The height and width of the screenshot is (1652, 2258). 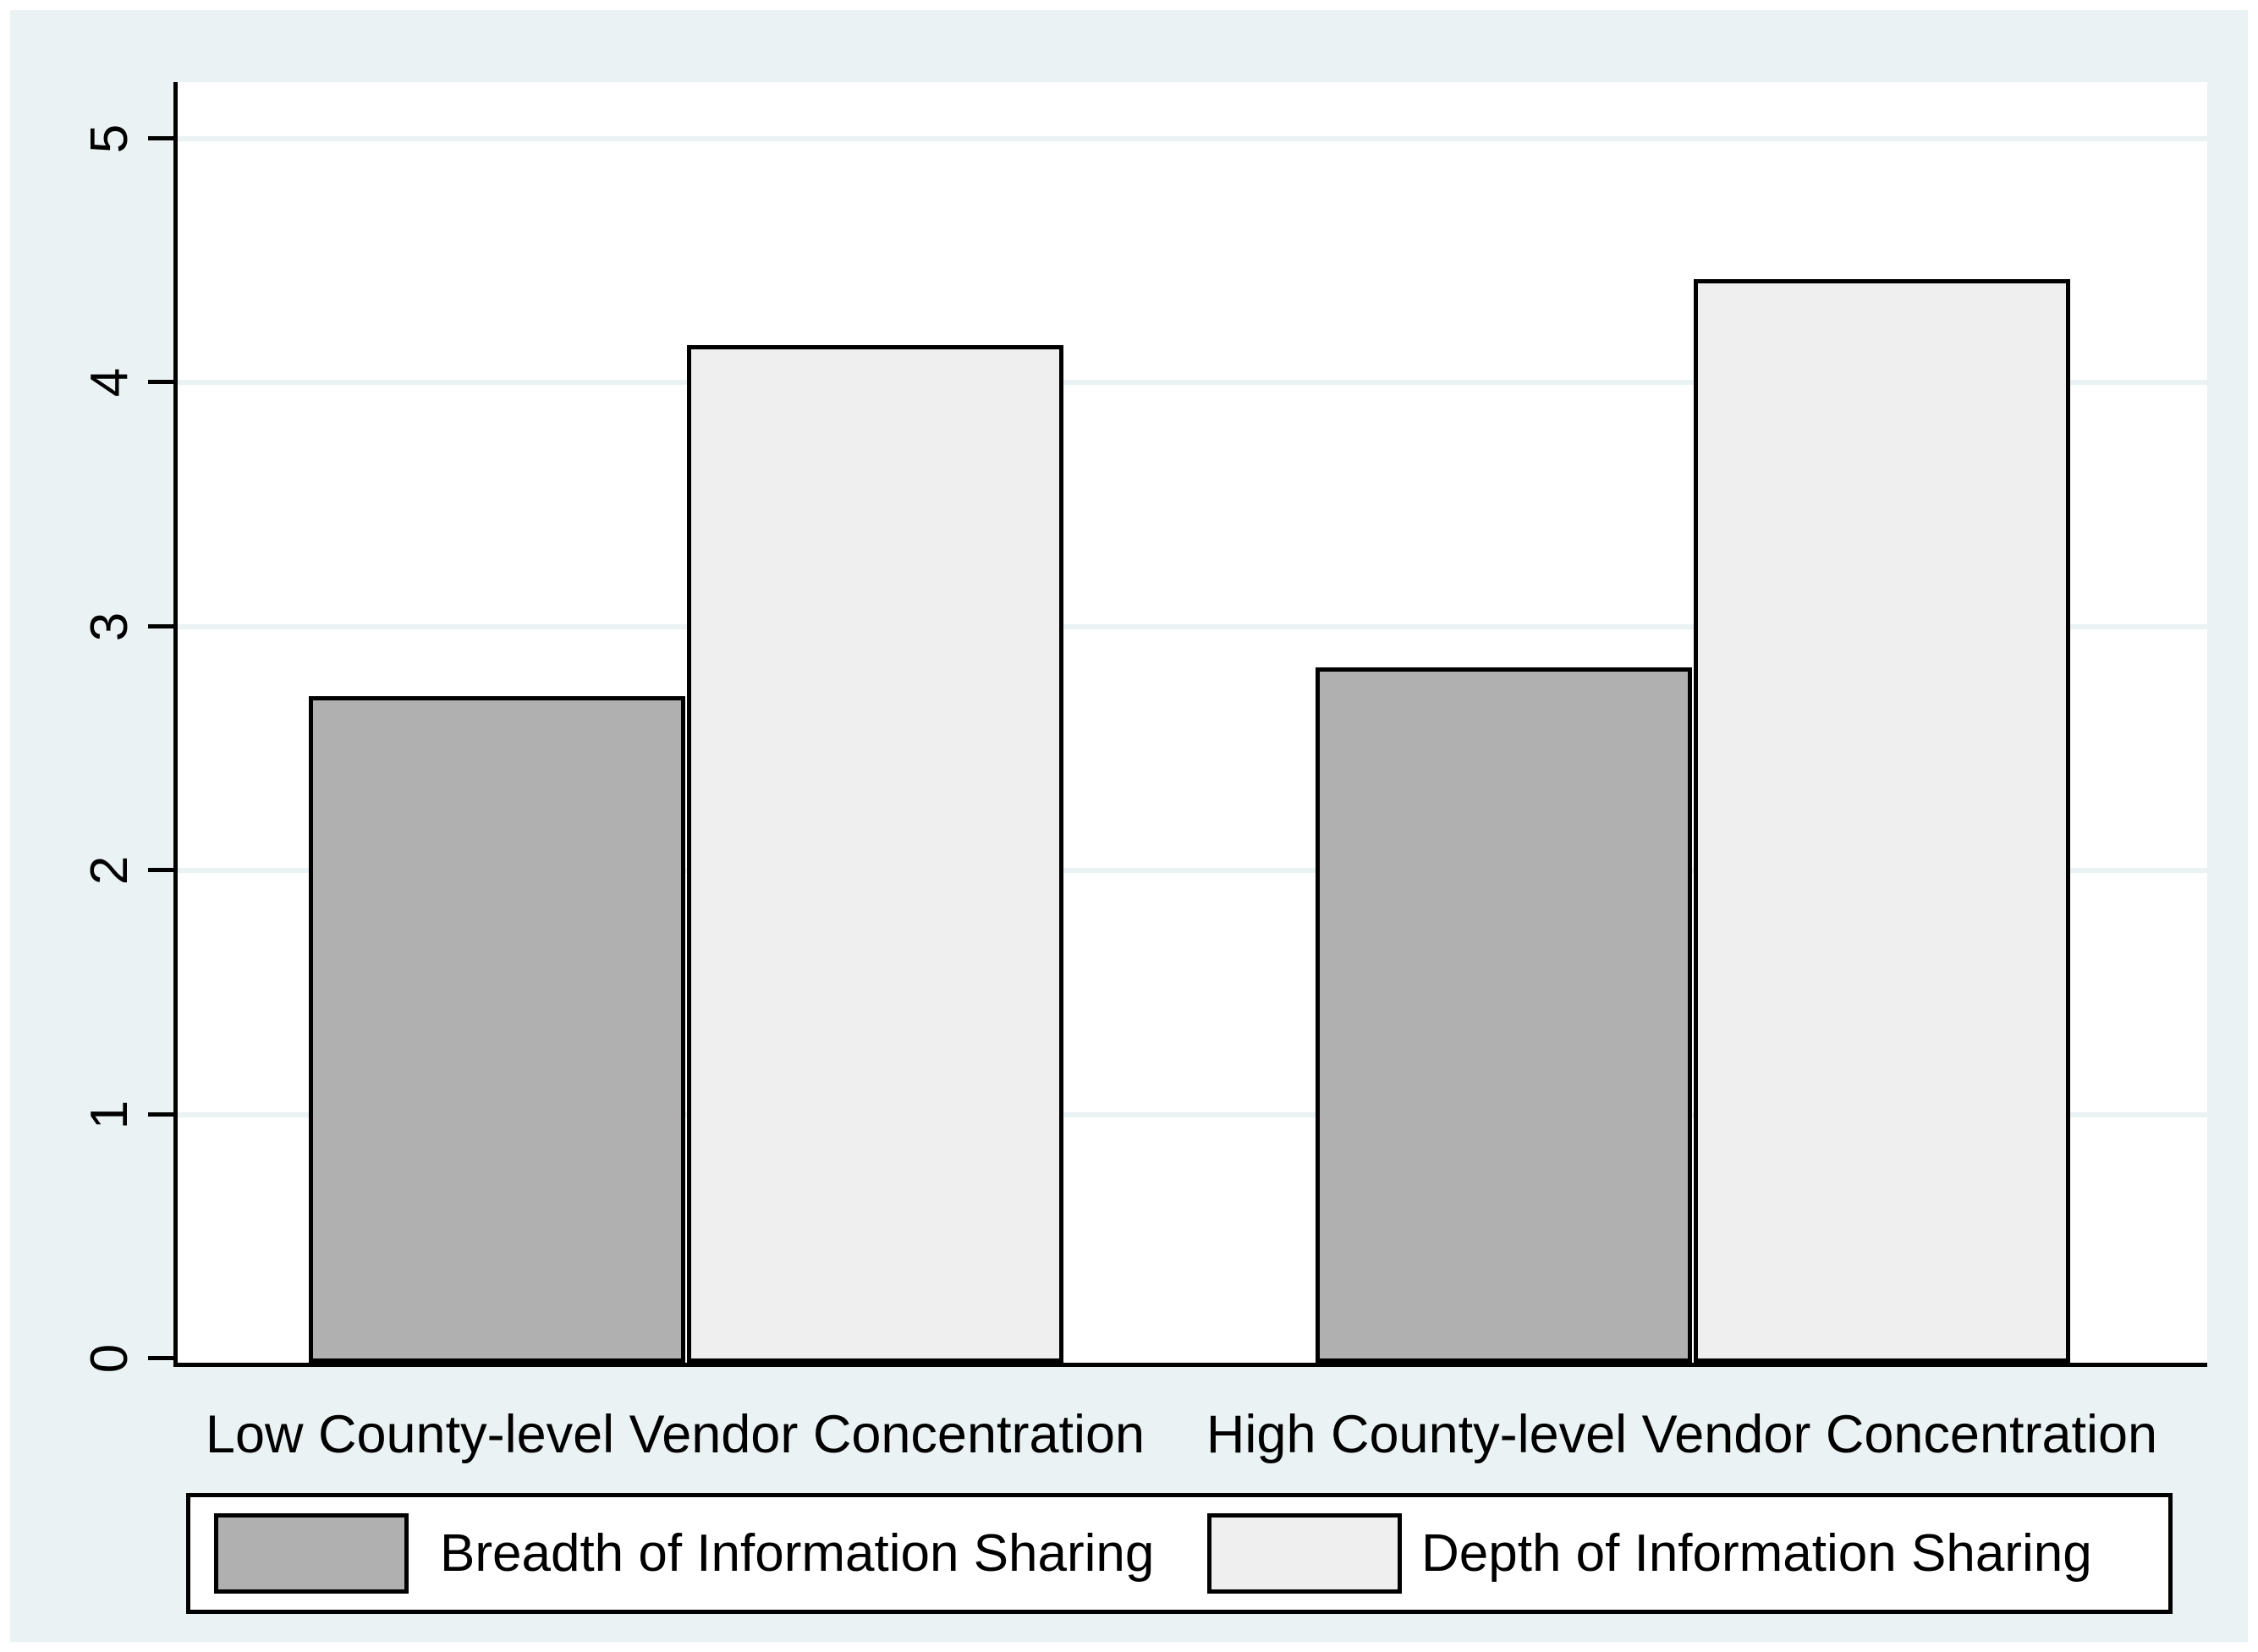 I want to click on y-tick-label: 3, so click(x=110, y=626).